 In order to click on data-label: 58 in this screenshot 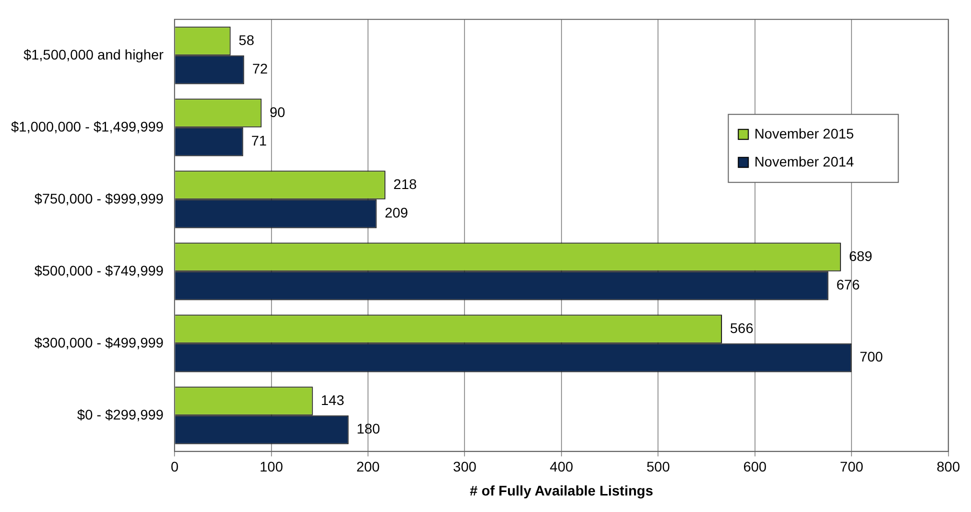, I will do `click(246, 40)`.